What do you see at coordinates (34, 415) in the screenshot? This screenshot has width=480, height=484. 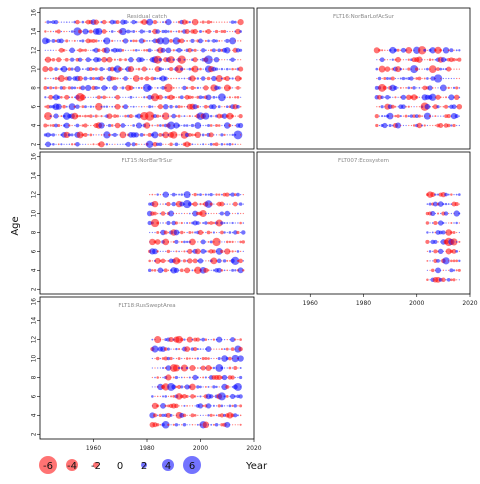 I see `y-tick-label: 4` at bounding box center [34, 415].